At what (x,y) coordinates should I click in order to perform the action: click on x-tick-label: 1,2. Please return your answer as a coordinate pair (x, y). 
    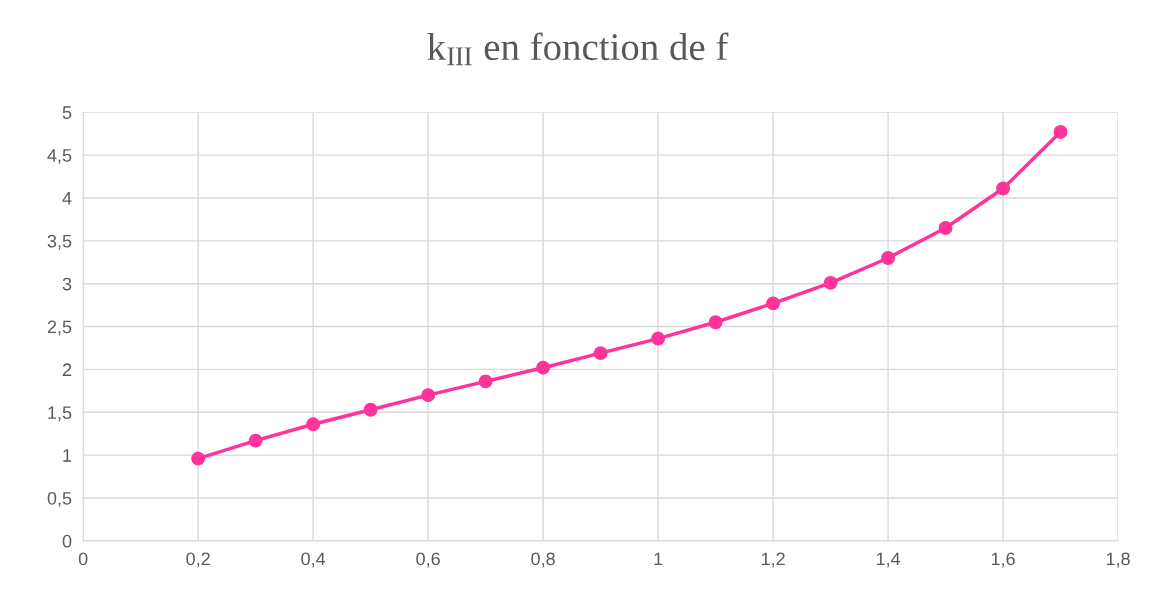
    Looking at the image, I should click on (773, 560).